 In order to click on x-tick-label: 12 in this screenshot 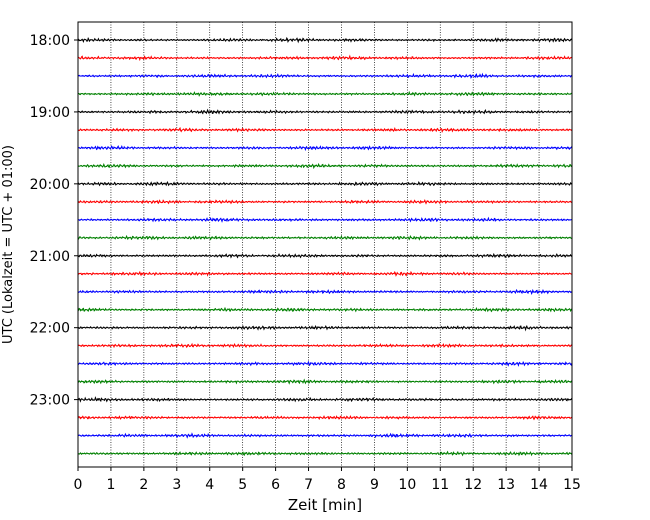, I will do `click(473, 485)`.